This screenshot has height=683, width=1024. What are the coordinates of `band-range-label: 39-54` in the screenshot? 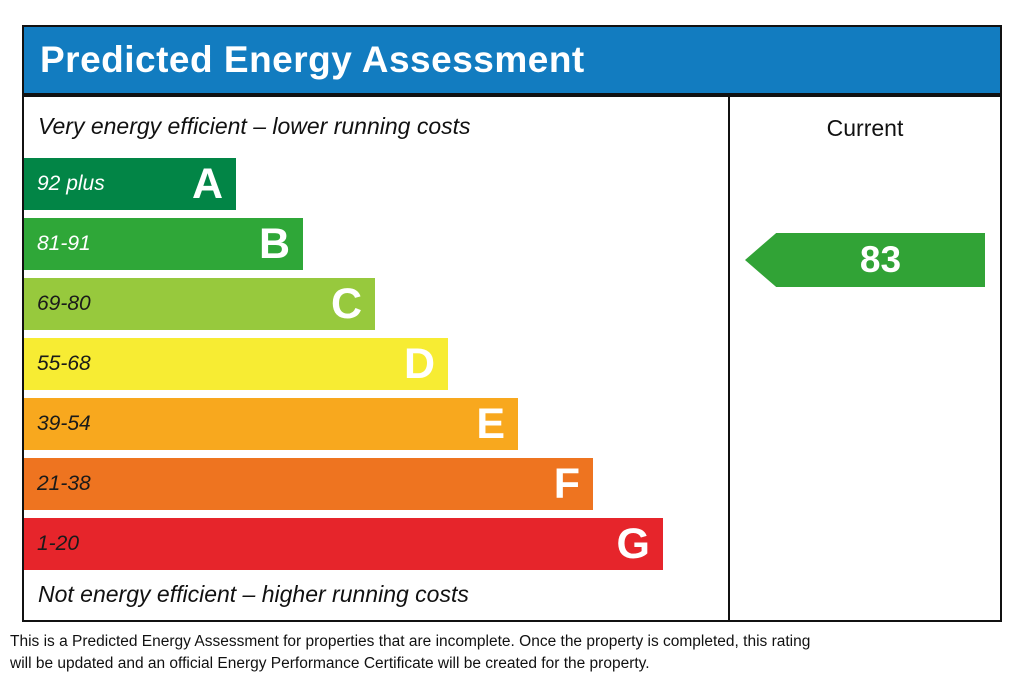 It's located at (64, 423).